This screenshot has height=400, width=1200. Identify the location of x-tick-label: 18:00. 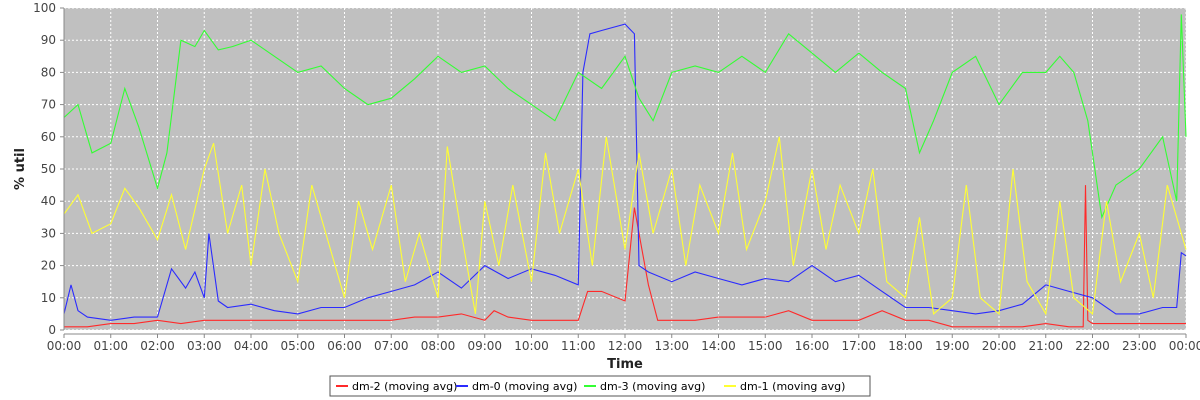
(905, 346).